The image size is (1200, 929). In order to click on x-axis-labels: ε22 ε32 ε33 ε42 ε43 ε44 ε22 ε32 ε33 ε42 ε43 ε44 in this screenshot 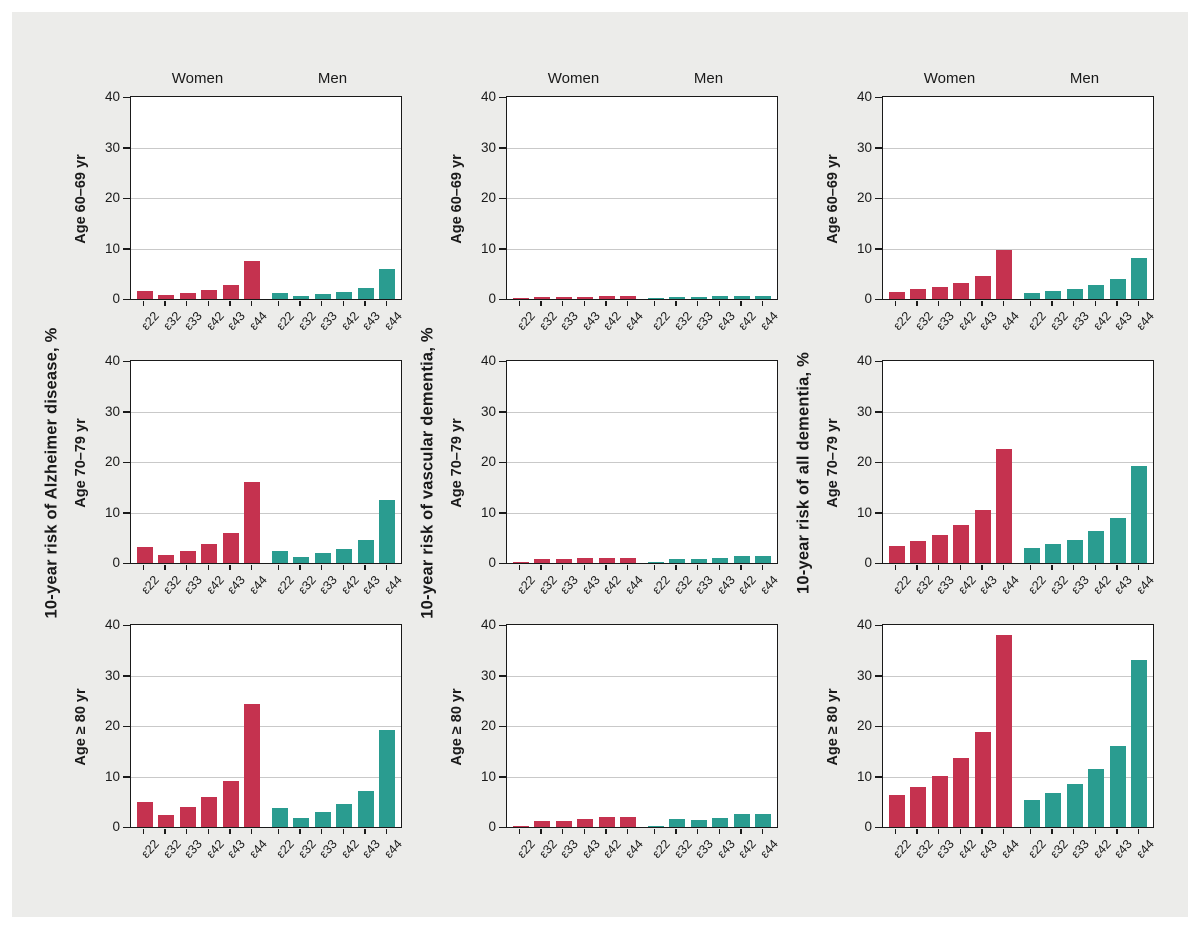, I will do `click(267, 588)`.